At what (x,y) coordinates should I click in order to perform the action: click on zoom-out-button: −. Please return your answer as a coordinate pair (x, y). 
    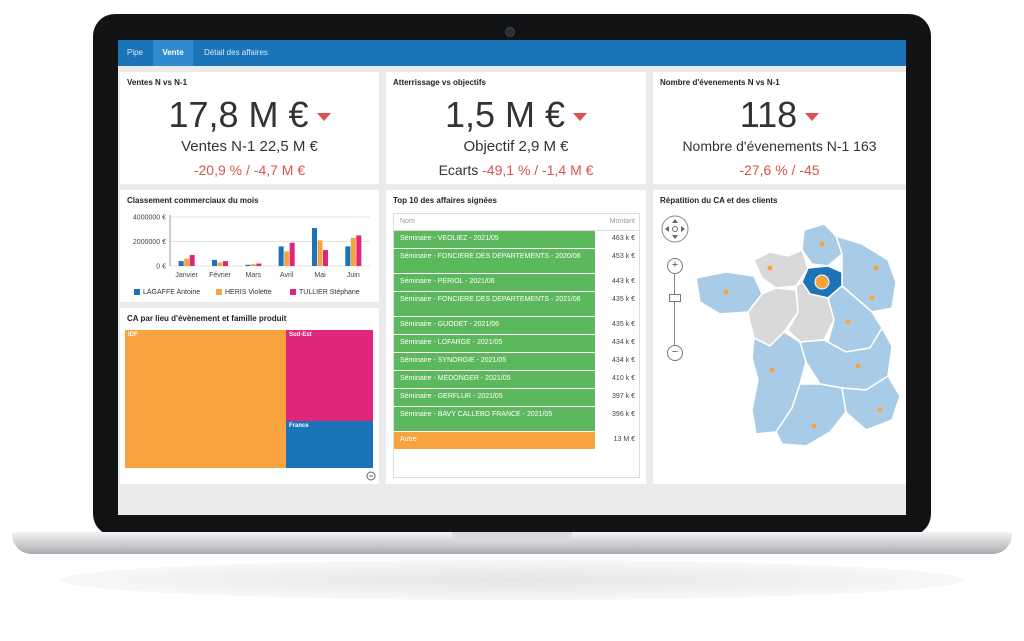
    Looking at the image, I should click on (675, 353).